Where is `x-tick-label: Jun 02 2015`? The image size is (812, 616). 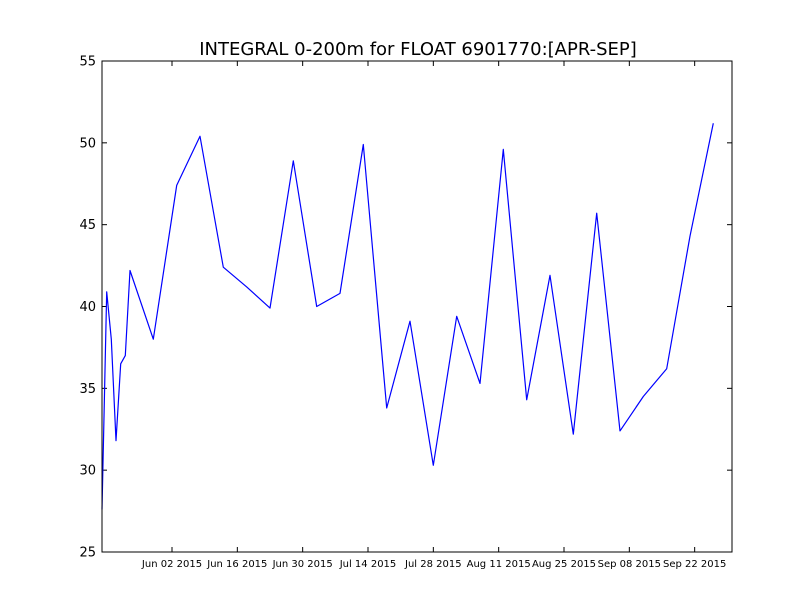 x-tick-label: Jun 02 2015 is located at coordinates (171, 564).